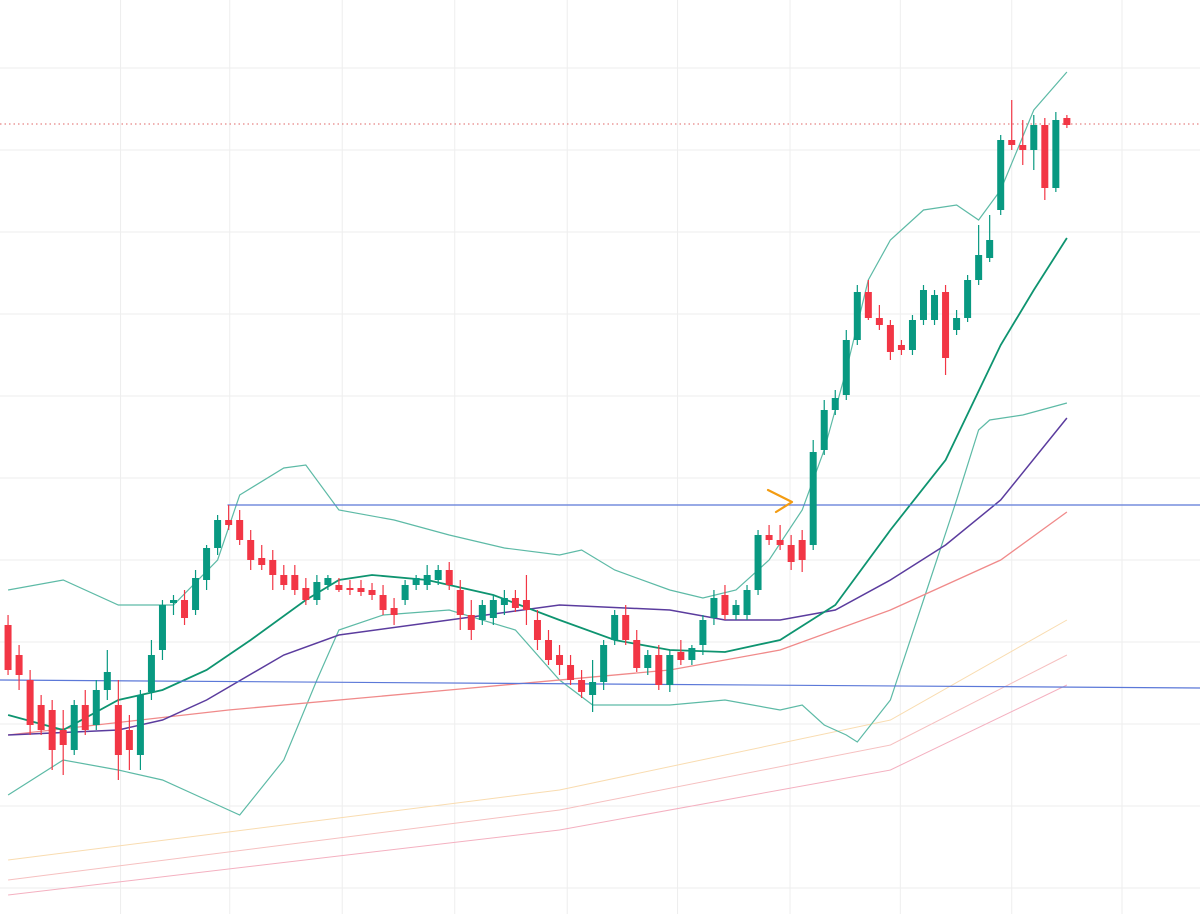 The height and width of the screenshot is (914, 1200). I want to click on arrow-annotation, so click(780, 501).